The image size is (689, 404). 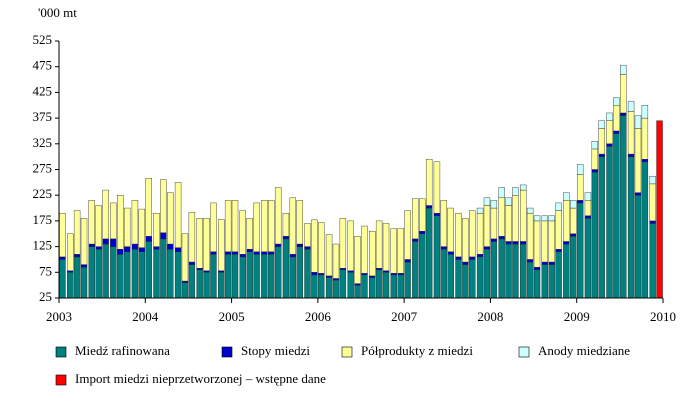 I want to click on y-tick-label: 375, so click(x=43, y=116).